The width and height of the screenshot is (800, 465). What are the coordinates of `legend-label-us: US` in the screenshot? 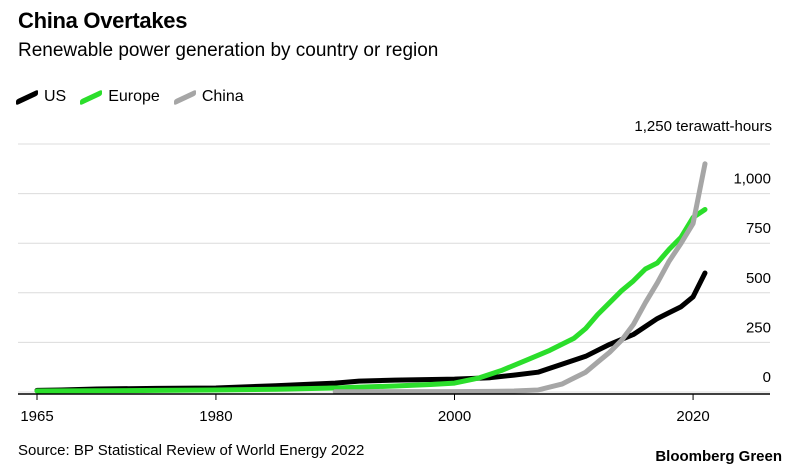 It's located at (55, 96).